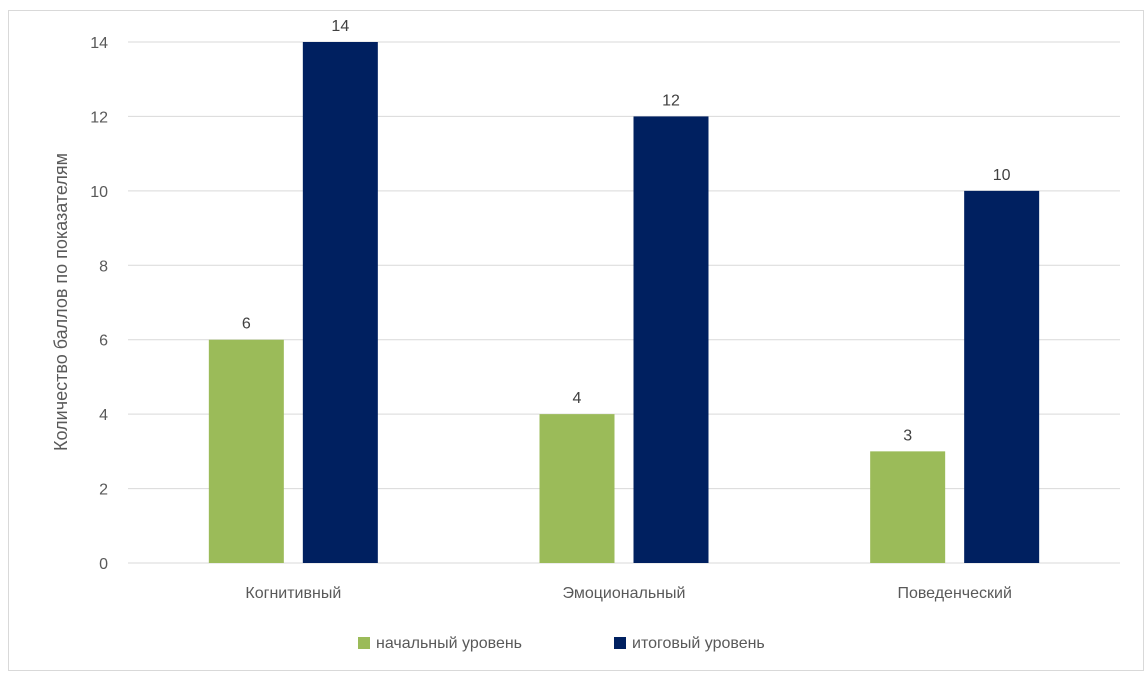 This screenshot has width=1147, height=674. I want to click on data-label: 10, so click(1002, 175).